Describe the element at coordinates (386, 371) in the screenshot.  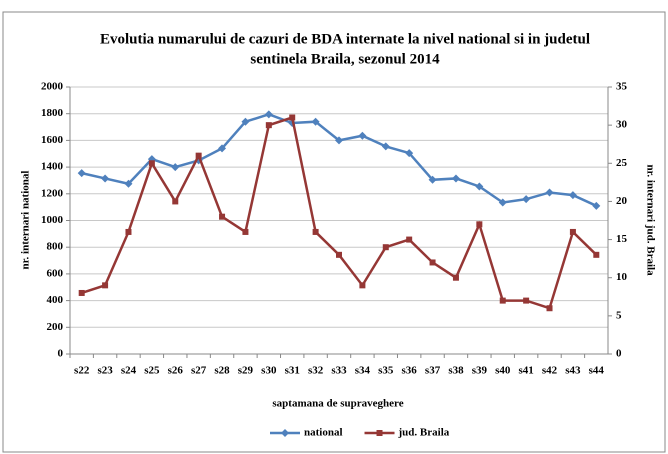
I see `x-tick-label: s35` at that location.